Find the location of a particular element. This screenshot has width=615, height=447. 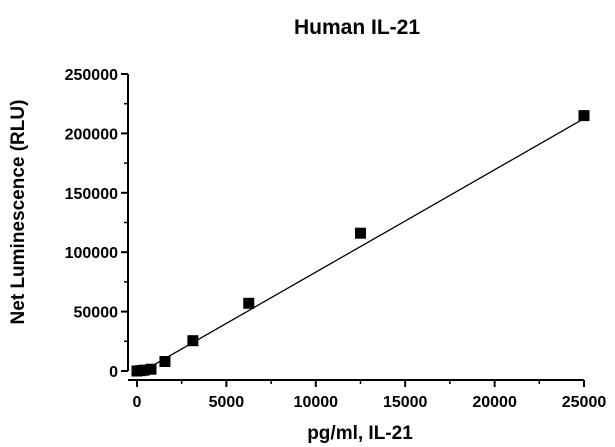

x-tick-label: 15000 is located at coordinates (405, 402).